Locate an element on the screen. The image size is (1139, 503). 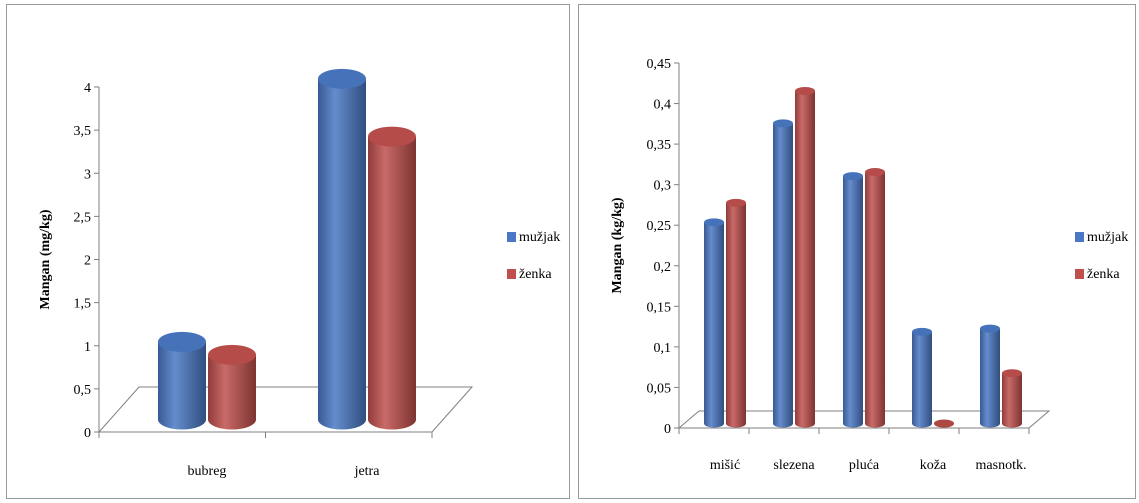
left-y-tick-label: 3,5 is located at coordinates (83, 131).